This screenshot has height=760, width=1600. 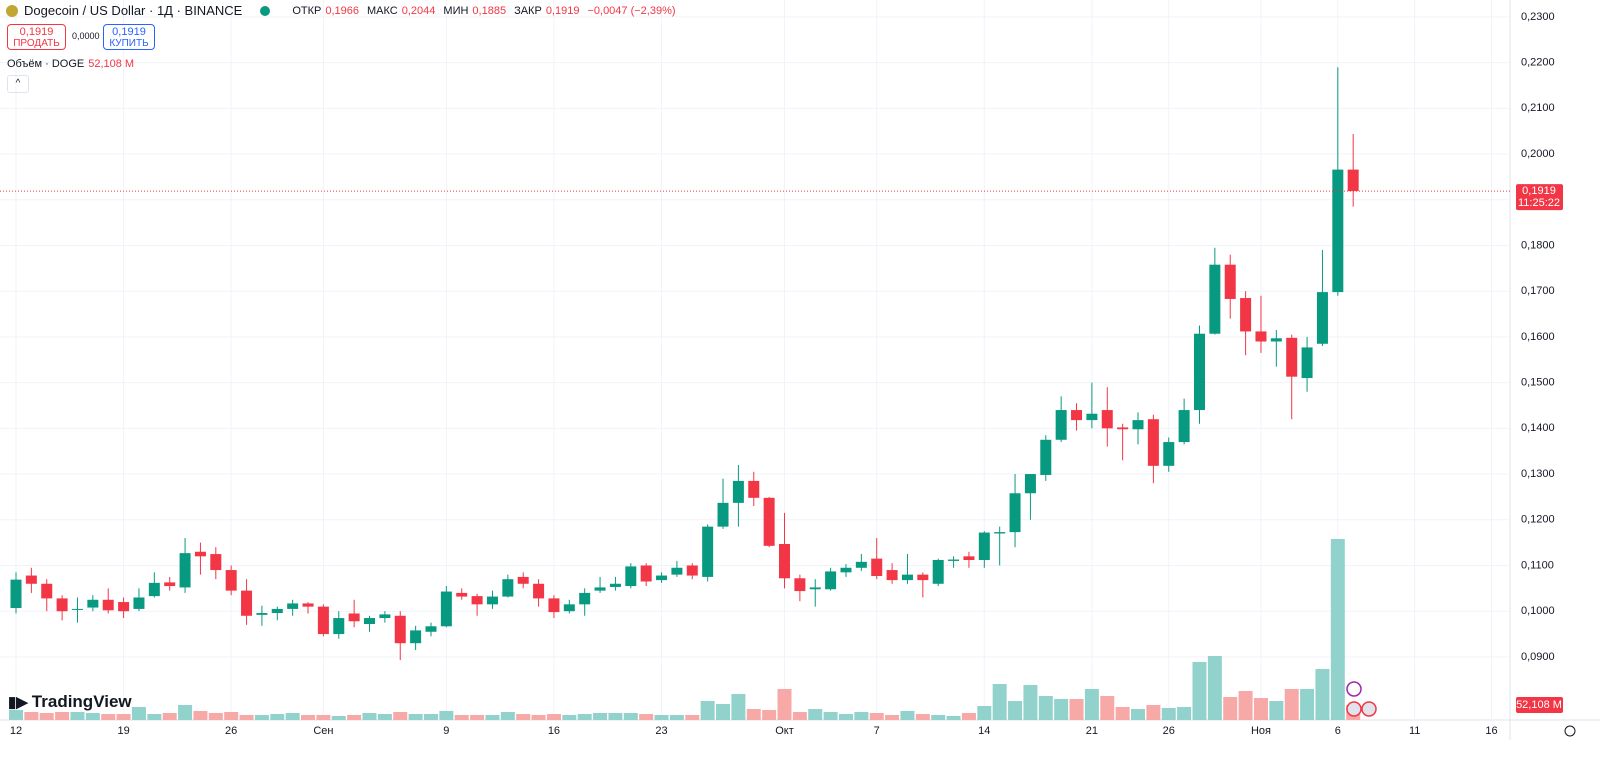 I want to click on buy-button: 0,1919 КУПИТЬ, so click(x=129, y=37).